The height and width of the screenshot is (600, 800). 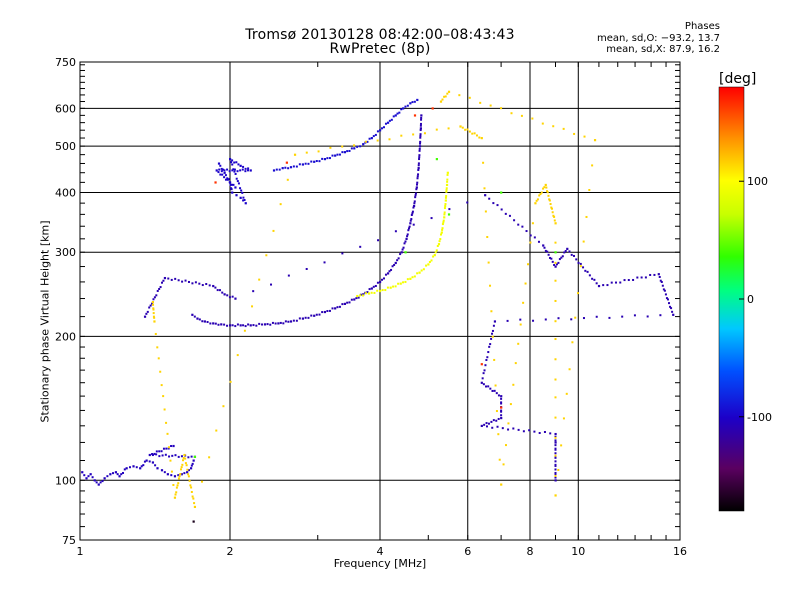 What do you see at coordinates (380, 563) in the screenshot?
I see `x-axis-label: Frequency [MHz]` at bounding box center [380, 563].